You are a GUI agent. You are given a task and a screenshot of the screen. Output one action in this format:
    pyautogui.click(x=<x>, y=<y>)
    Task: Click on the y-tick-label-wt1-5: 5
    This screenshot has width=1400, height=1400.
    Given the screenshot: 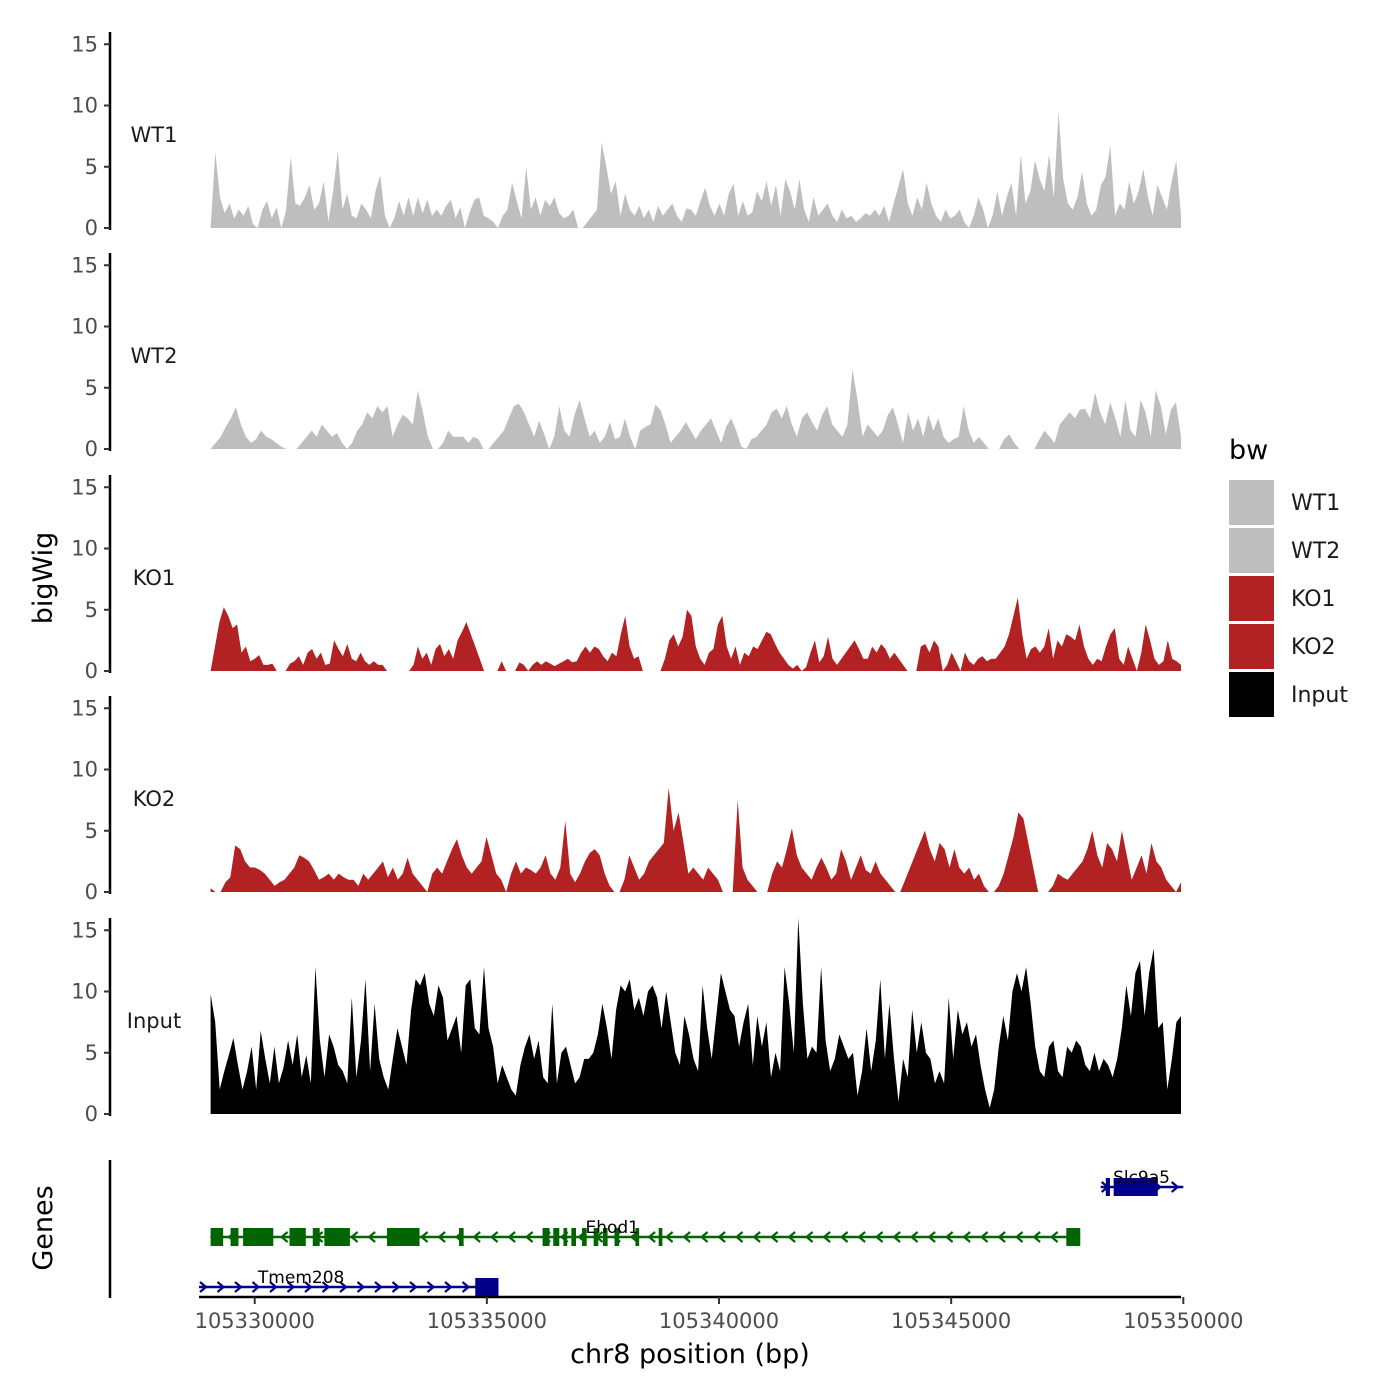 What is the action you would take?
    pyautogui.click(x=91, y=167)
    